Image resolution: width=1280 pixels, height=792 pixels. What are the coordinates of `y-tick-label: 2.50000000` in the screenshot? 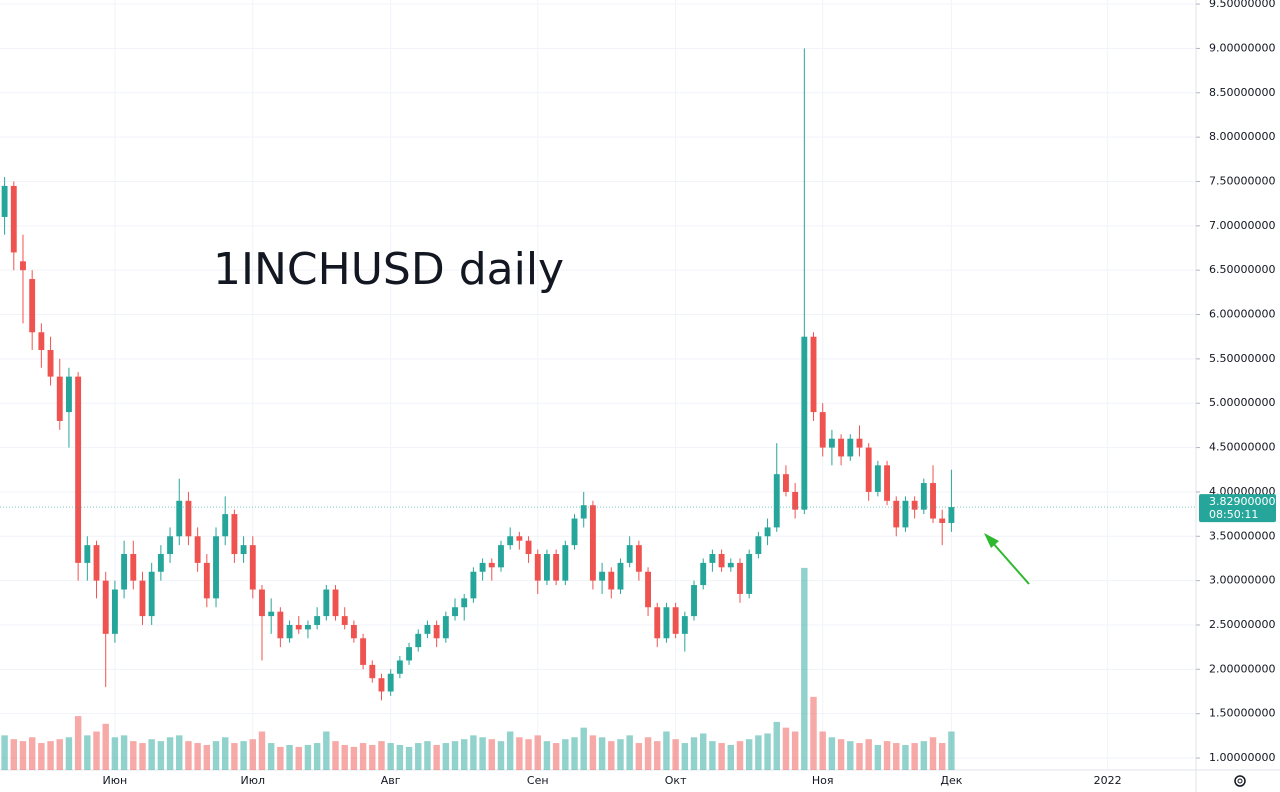 It's located at (1242, 624).